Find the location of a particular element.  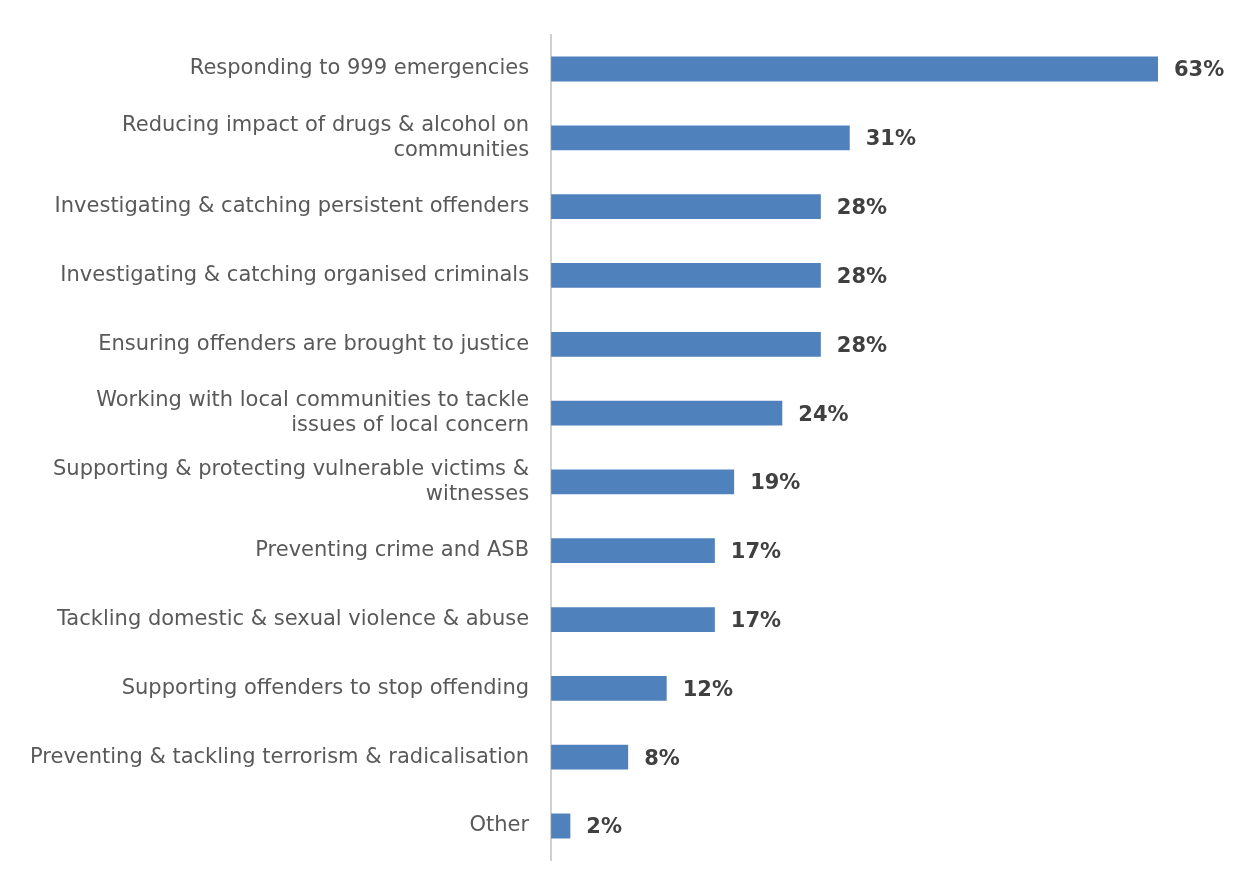

y-tick-label: Preventing & tackling terrorism & radicalisation is located at coordinates (279, 755).